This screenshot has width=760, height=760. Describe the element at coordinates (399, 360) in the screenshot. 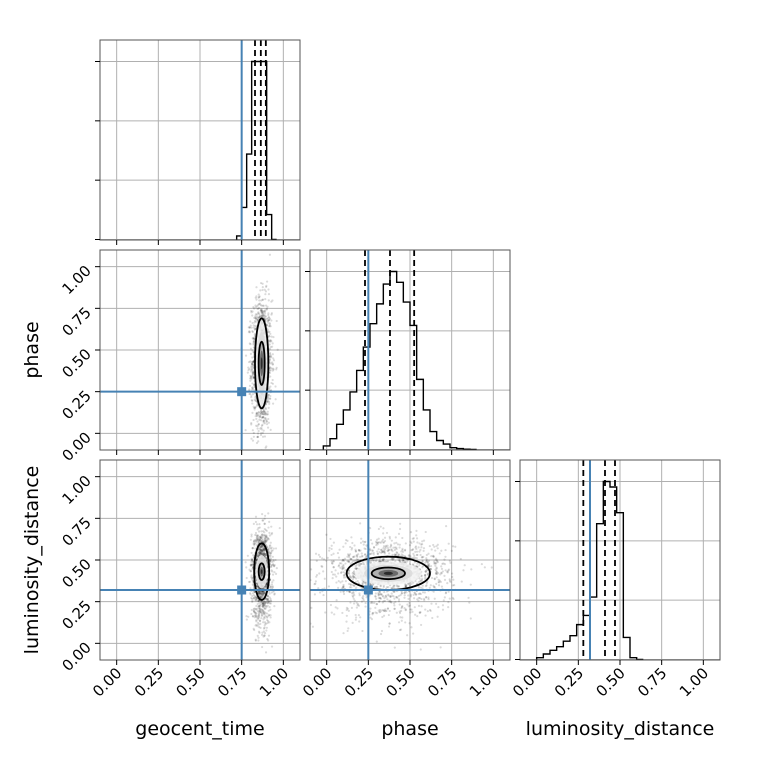

I see `histogram-step` at that location.